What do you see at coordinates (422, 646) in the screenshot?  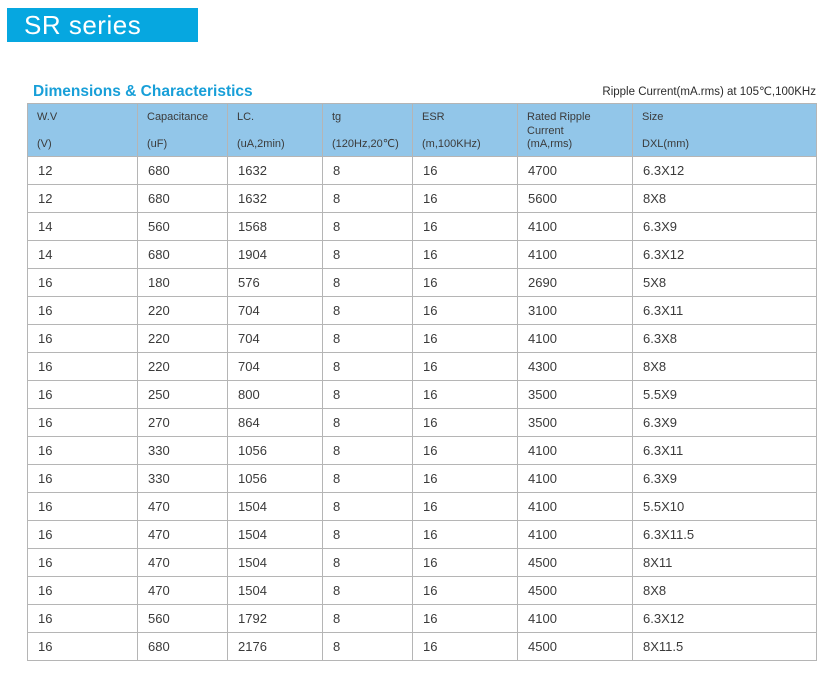 I see `table-row: 16 680 2176 8 16 4500 8X11.5` at bounding box center [422, 646].